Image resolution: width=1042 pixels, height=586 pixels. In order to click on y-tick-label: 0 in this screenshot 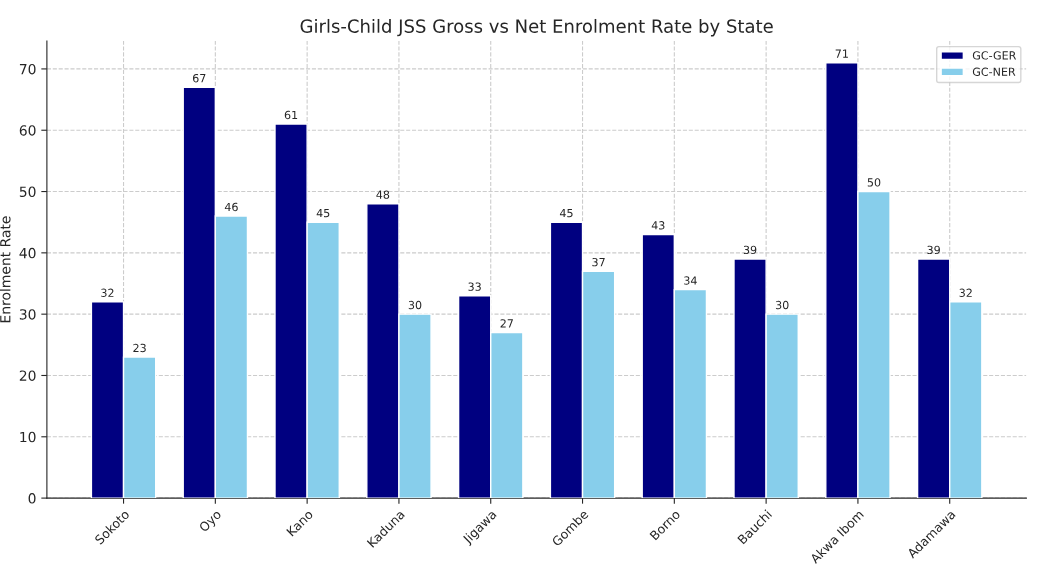, I will do `click(32, 498)`.